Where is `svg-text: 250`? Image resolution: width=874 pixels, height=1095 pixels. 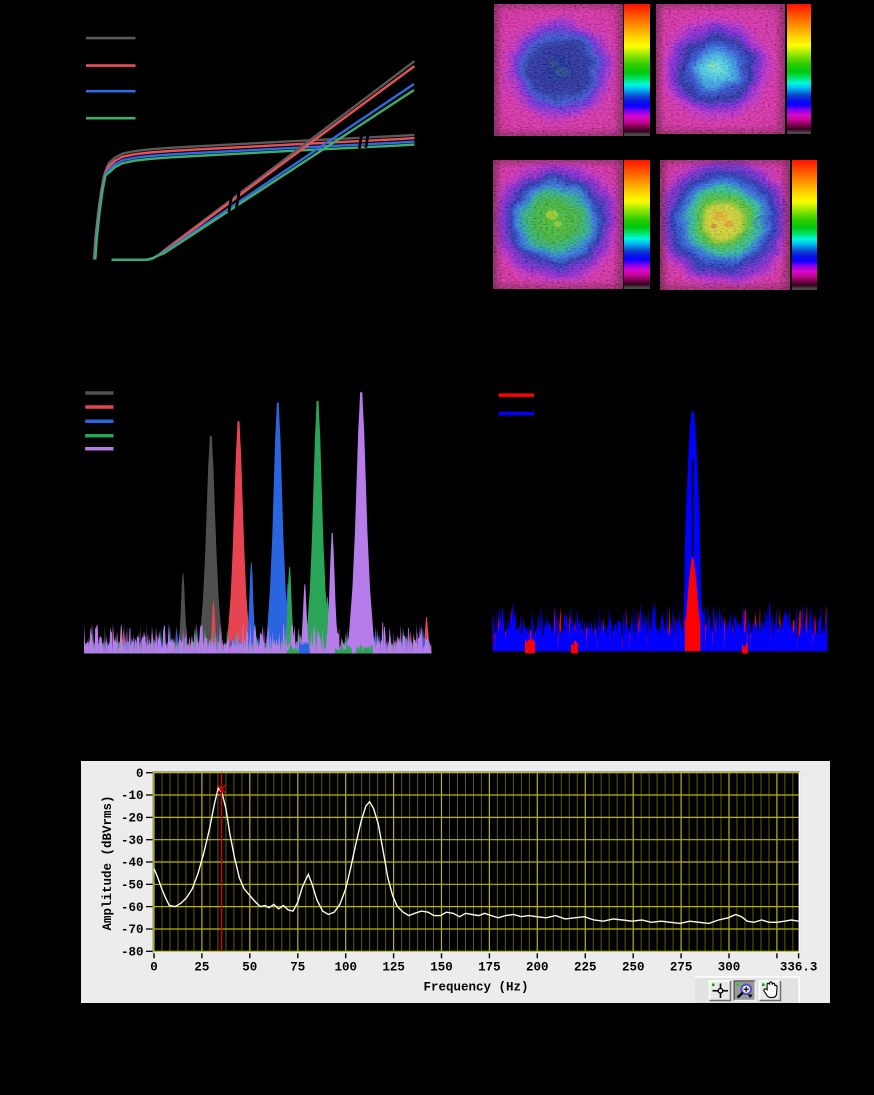 svg-text: 250 is located at coordinates (633, 968).